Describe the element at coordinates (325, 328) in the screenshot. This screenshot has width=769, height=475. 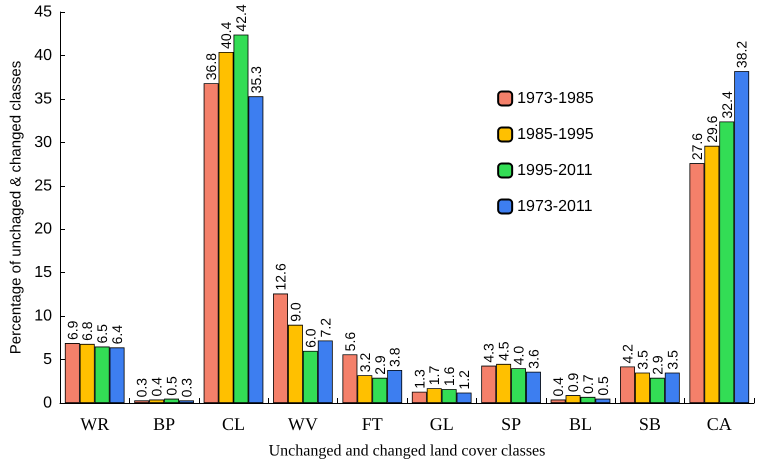
I see `data-label: 7.2` at that location.